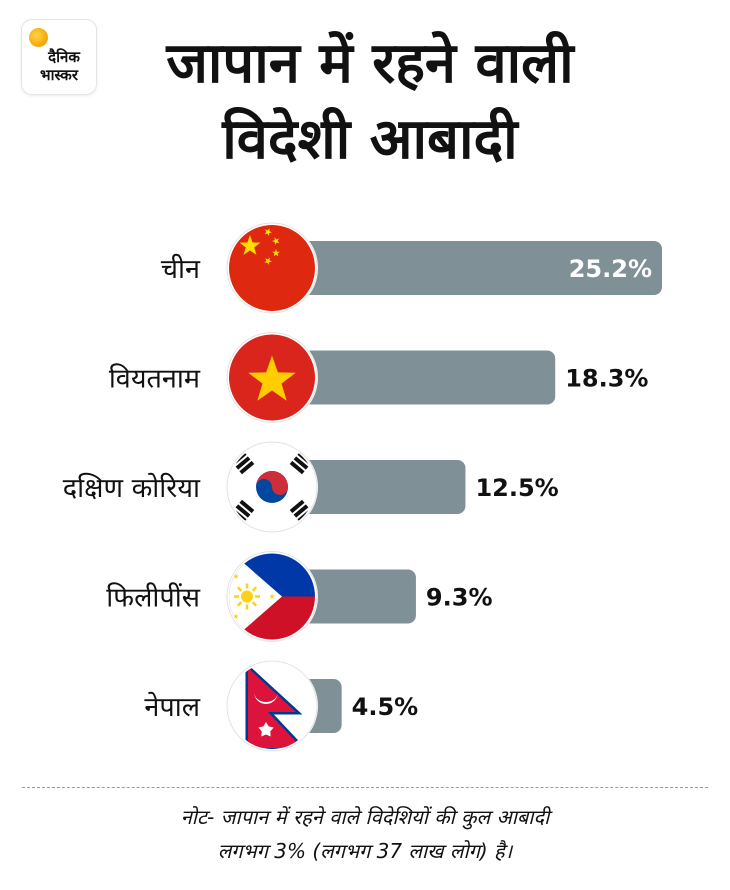 This screenshot has width=730, height=890. I want to click on value-label: 9.3%, so click(459, 598).